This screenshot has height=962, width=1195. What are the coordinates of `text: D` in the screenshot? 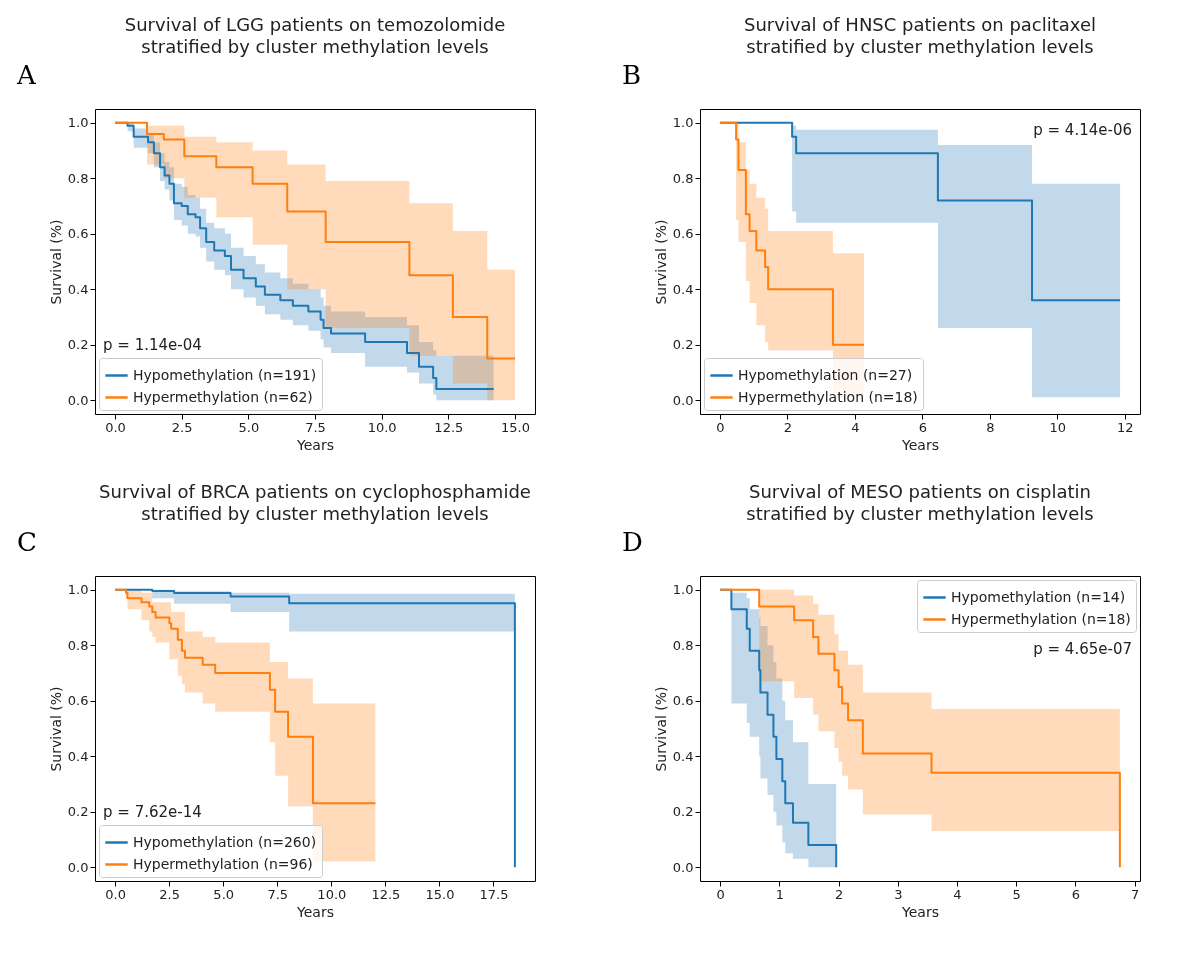 It's located at (632, 542).